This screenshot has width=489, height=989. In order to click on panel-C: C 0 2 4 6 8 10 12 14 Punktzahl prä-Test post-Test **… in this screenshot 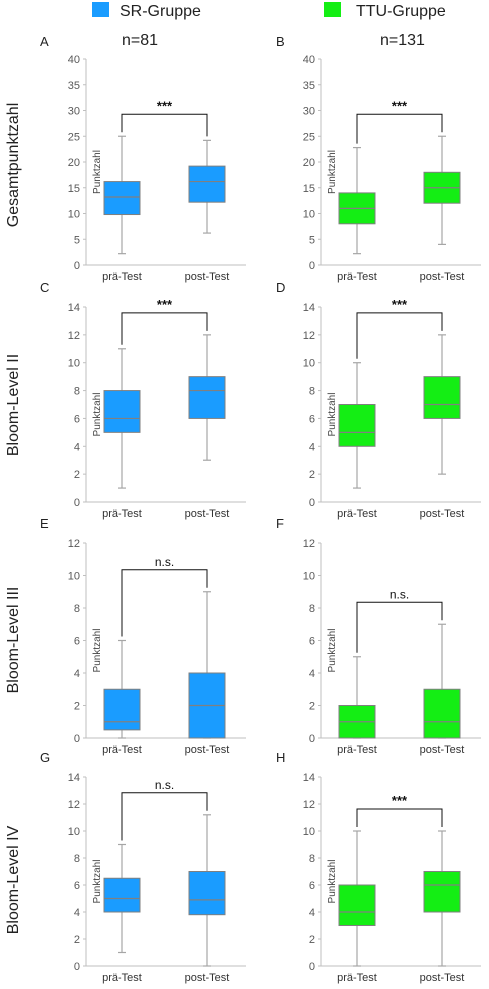, I will do `click(143, 400)`.